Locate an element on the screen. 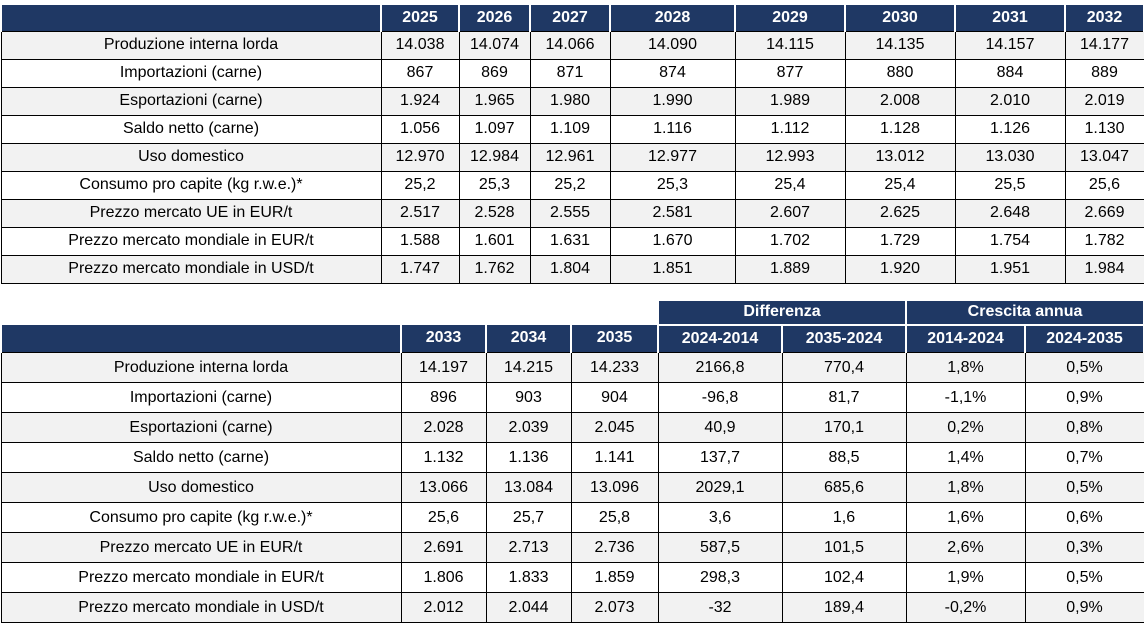 The width and height of the screenshot is (1144, 624). group-header-spacer is located at coordinates (329, 312).